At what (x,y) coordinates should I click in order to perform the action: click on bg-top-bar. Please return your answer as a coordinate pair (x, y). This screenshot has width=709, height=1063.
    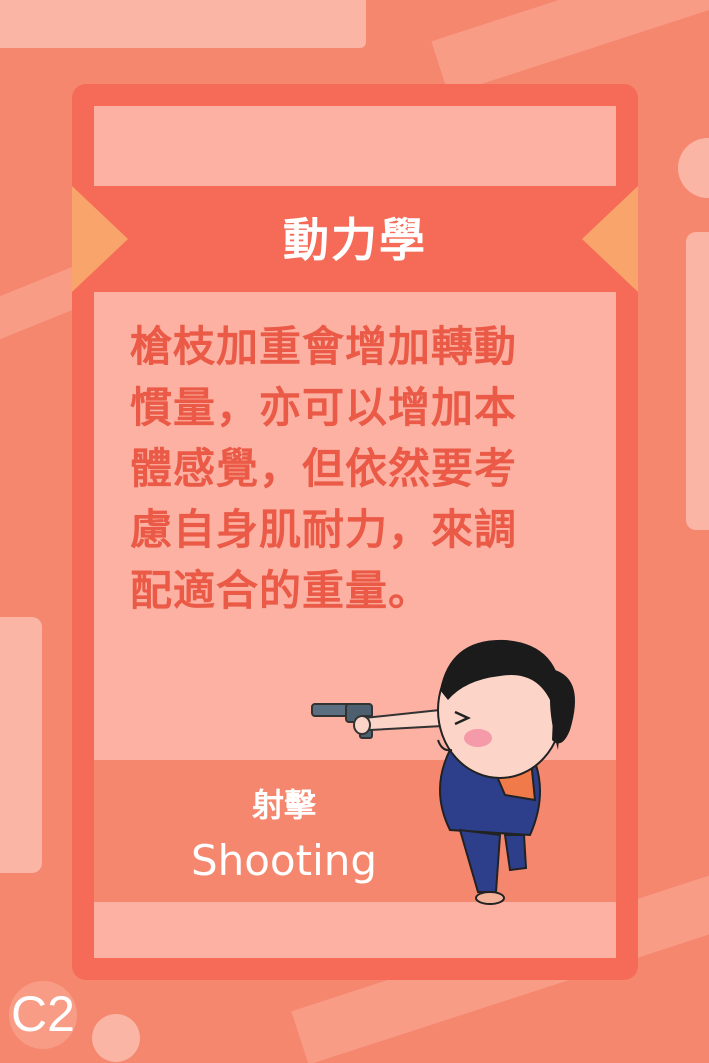
    Looking at the image, I should click on (183, 24).